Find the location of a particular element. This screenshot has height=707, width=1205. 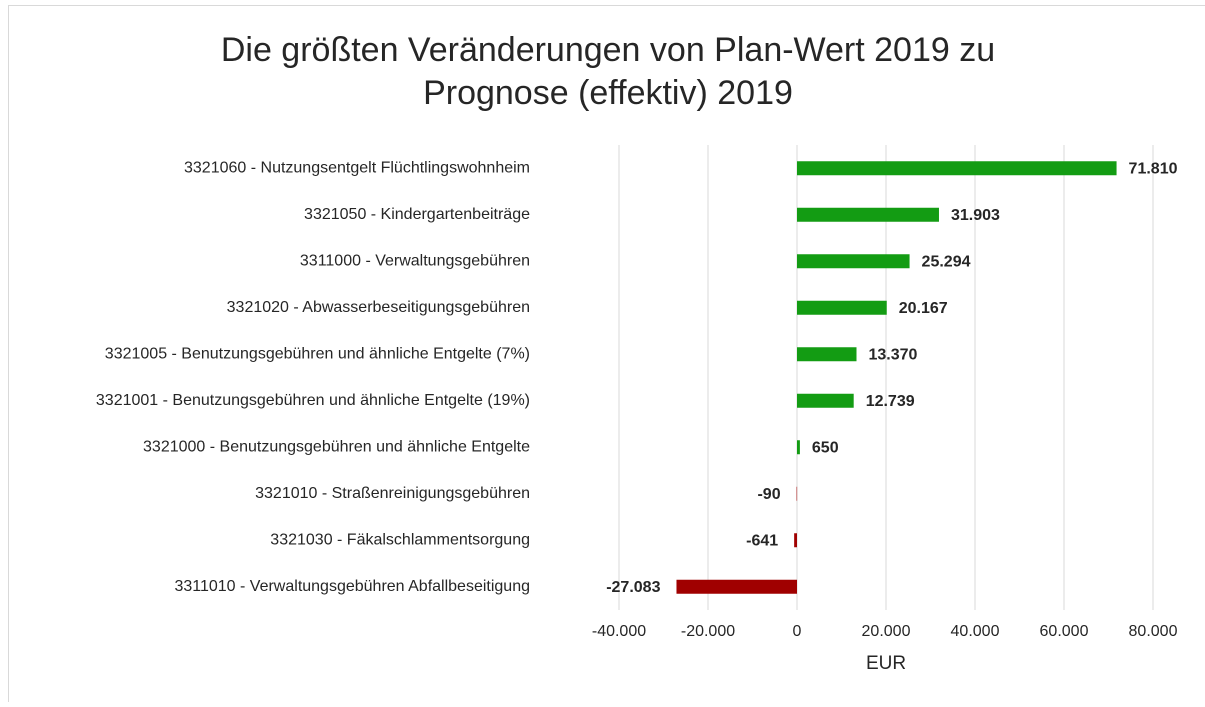

y-tick-label: 3321050 - Kindergartenbeiträge is located at coordinates (417, 214).